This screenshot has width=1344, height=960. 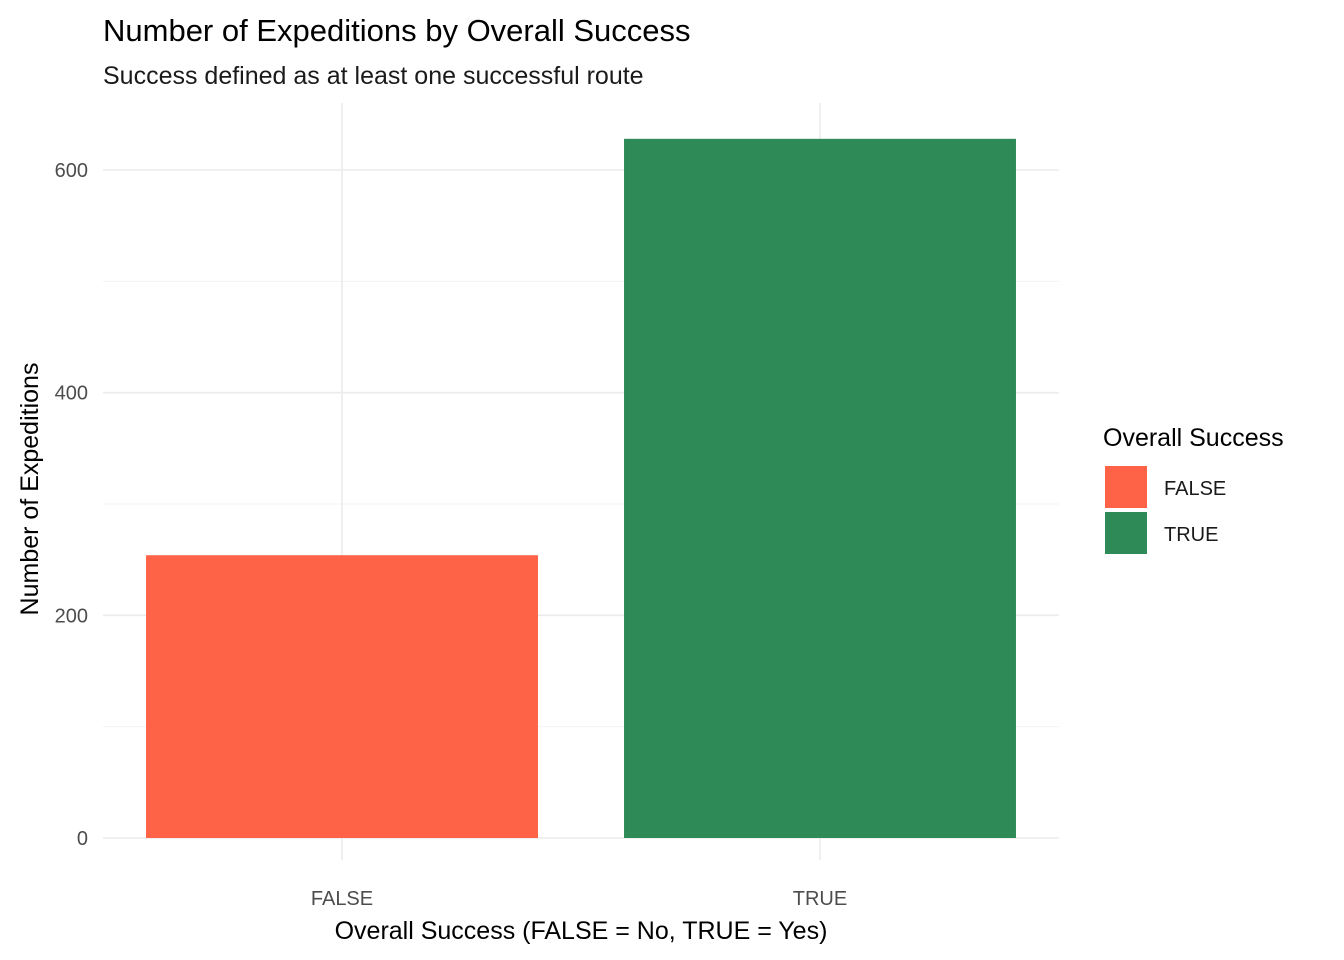 What do you see at coordinates (342, 696) in the screenshot?
I see `bar-false` at bounding box center [342, 696].